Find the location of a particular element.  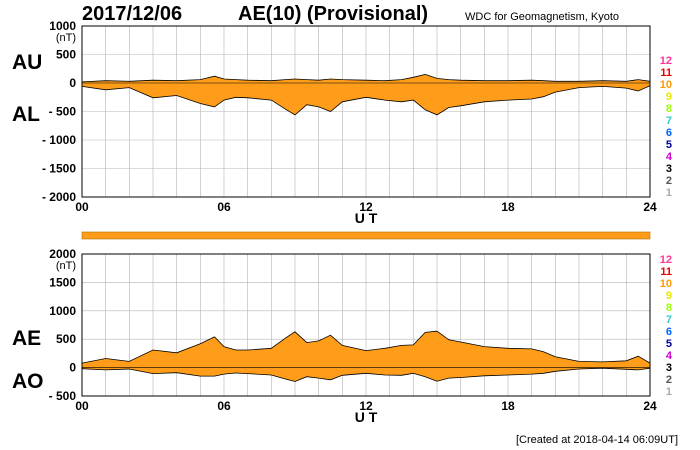

data-availability-bar is located at coordinates (366, 235).